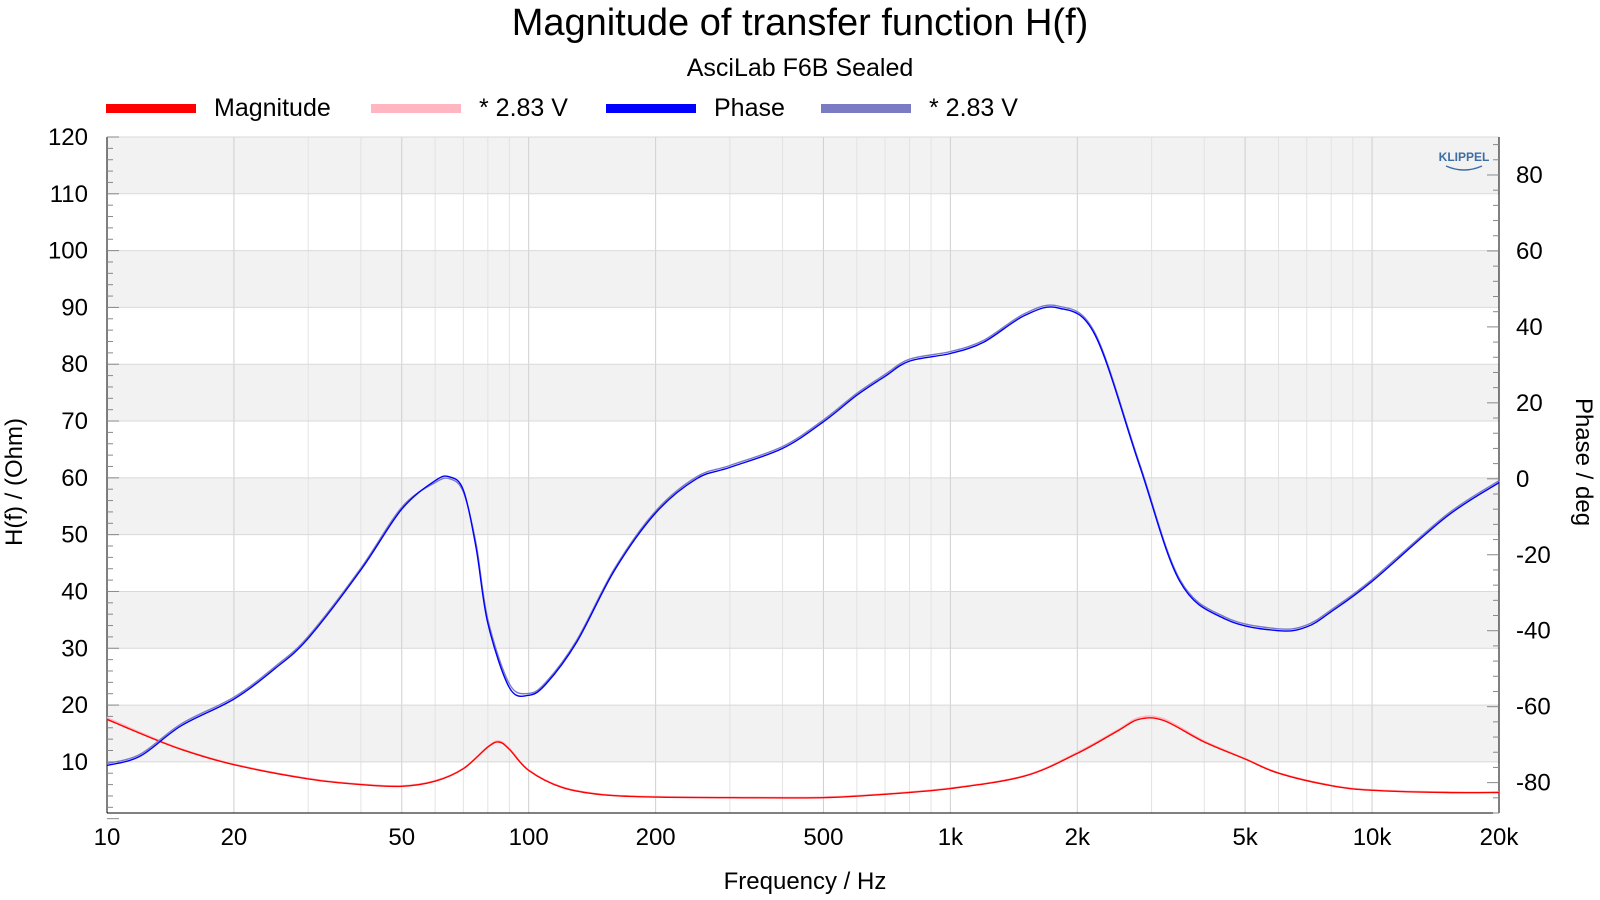  I want to click on x-tick-label: 10, so click(107, 837).